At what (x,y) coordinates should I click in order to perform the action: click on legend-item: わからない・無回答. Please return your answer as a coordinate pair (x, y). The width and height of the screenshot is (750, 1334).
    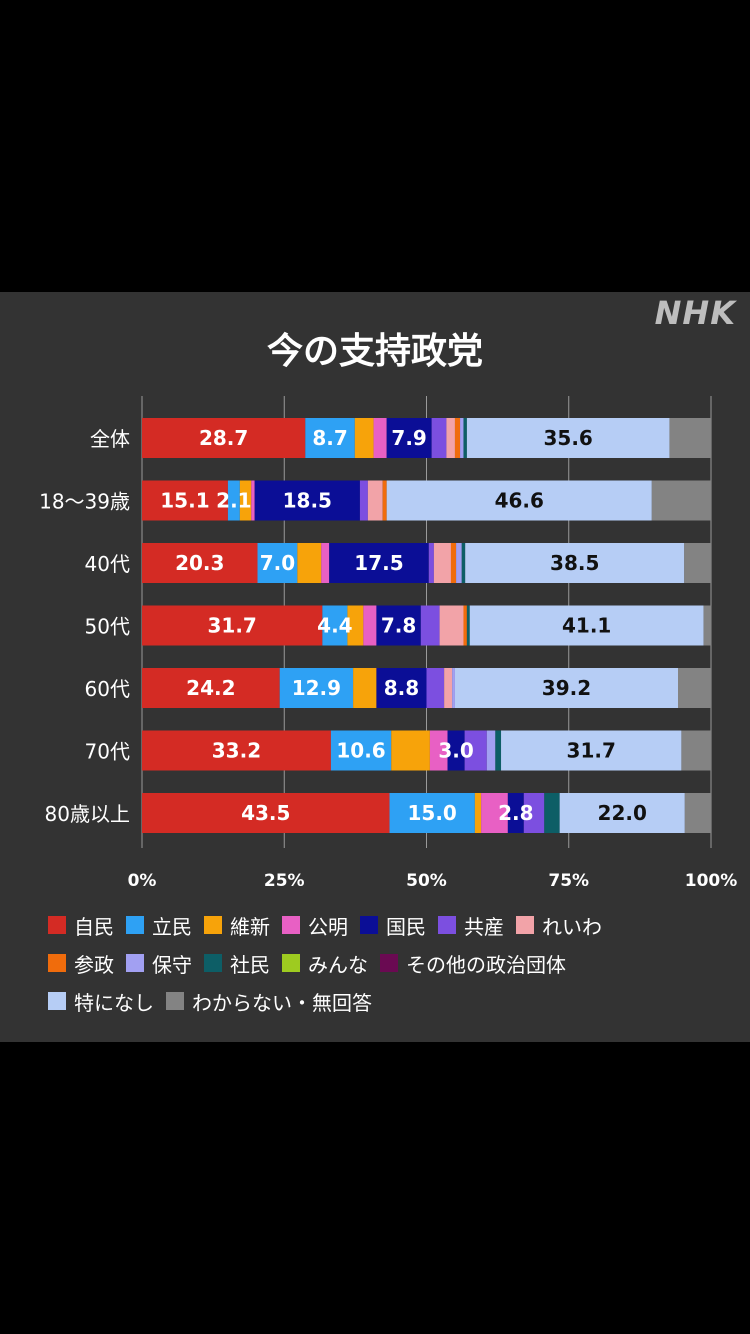
    Looking at the image, I should click on (269, 1001).